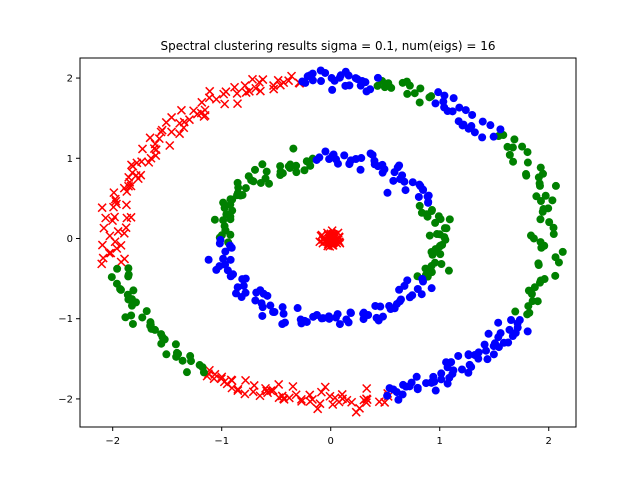  I want to click on x-tick-label: 1, so click(440, 441).